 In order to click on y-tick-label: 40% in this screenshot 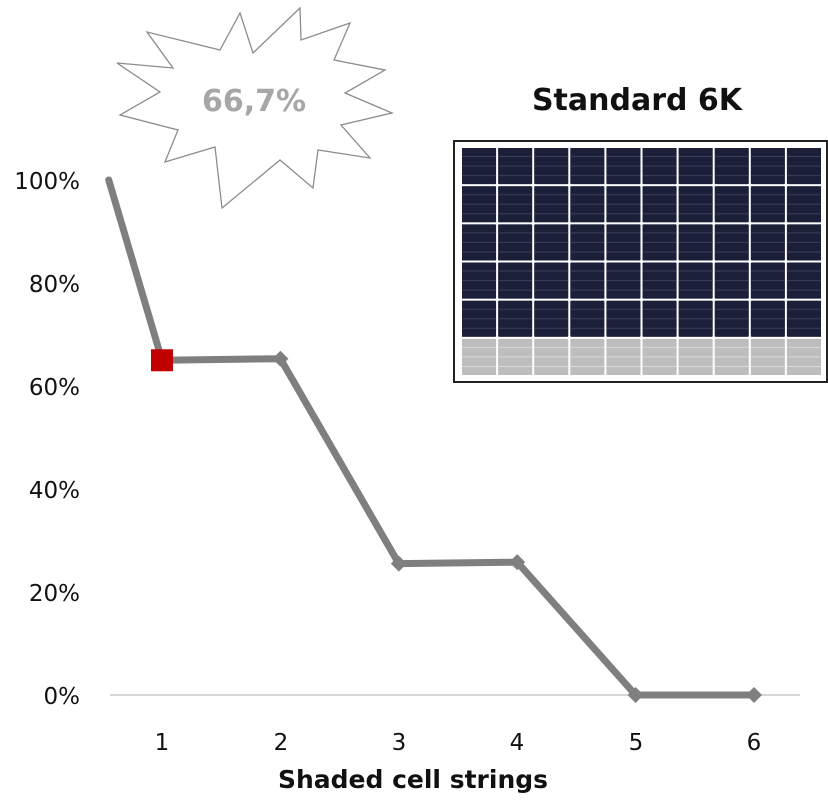, I will do `click(54, 491)`.